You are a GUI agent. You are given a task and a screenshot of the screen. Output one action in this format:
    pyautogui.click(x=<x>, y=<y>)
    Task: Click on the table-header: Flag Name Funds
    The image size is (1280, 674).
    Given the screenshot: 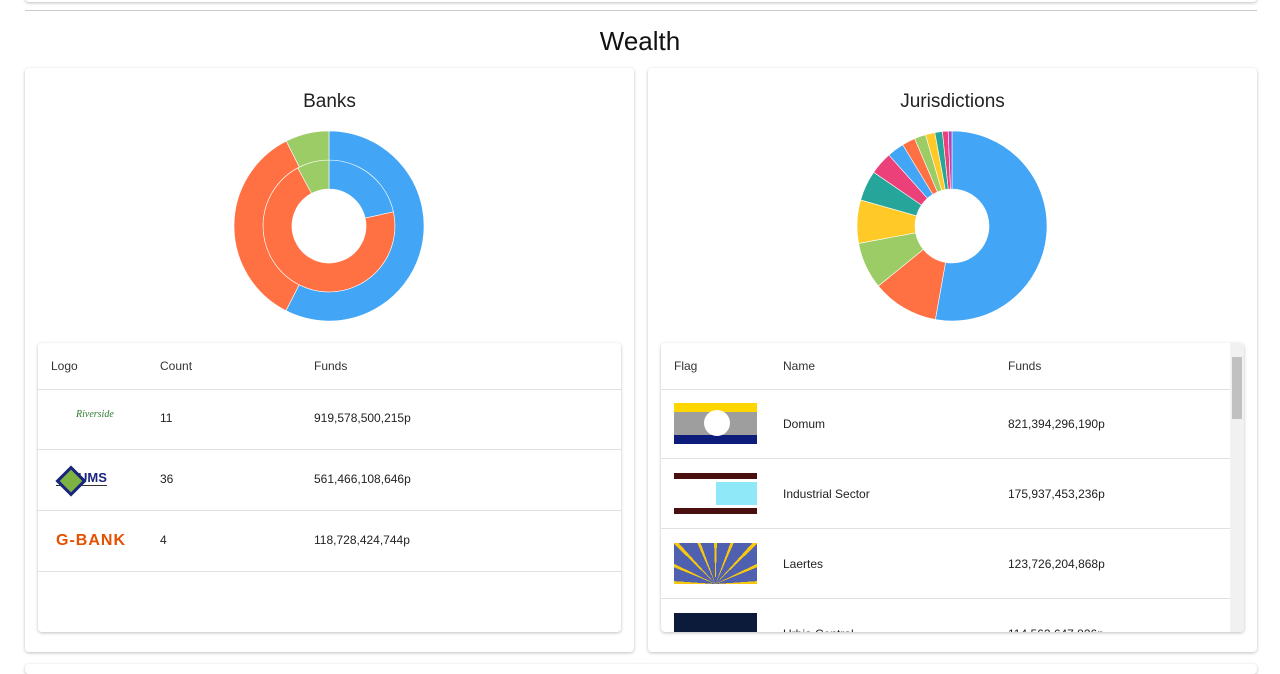 What is the action you would take?
    pyautogui.click(x=952, y=366)
    